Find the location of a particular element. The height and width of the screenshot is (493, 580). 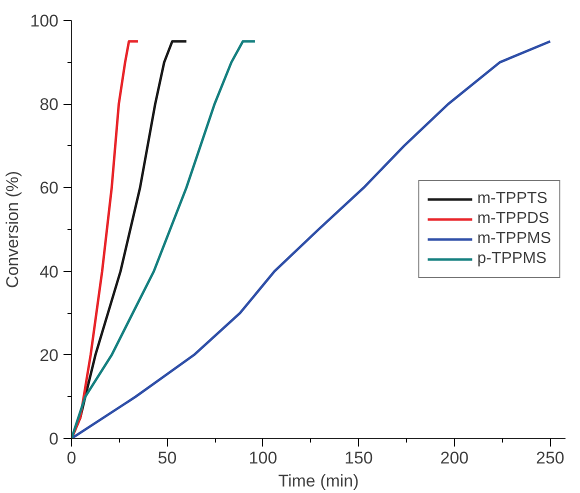

x-tick-label: 100 is located at coordinates (263, 458).